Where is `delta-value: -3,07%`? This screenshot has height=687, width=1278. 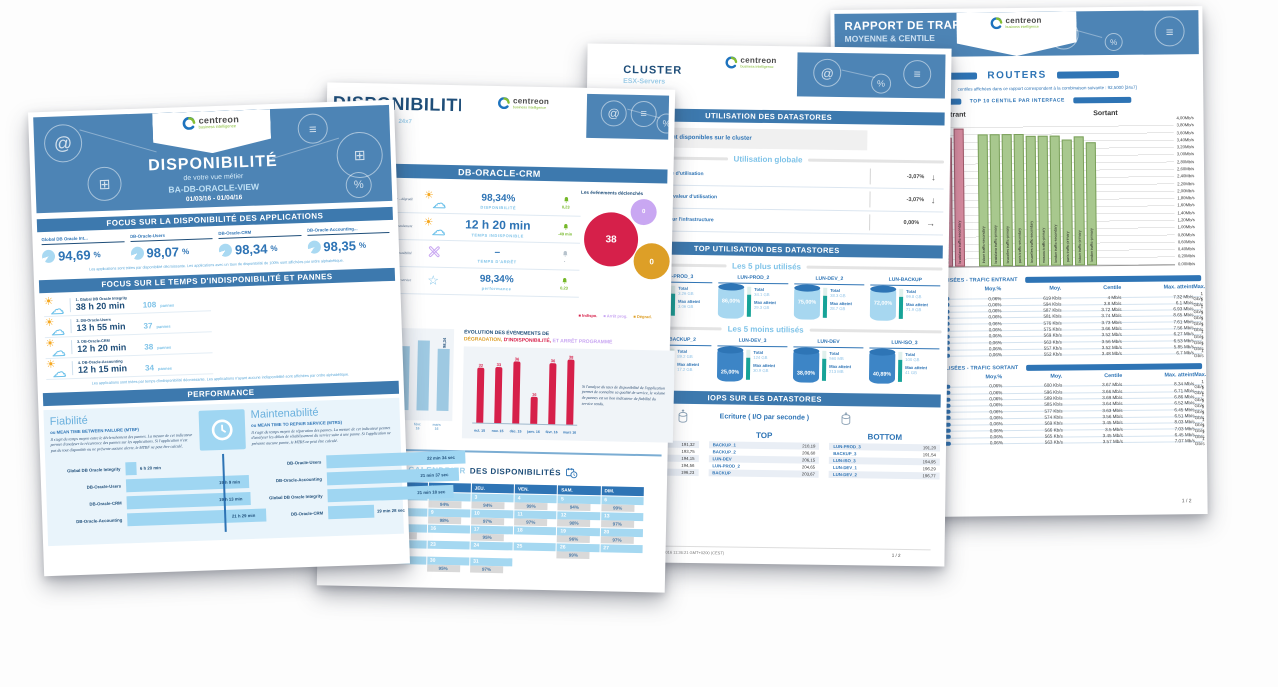
delta-value: -3,07% is located at coordinates (915, 200).